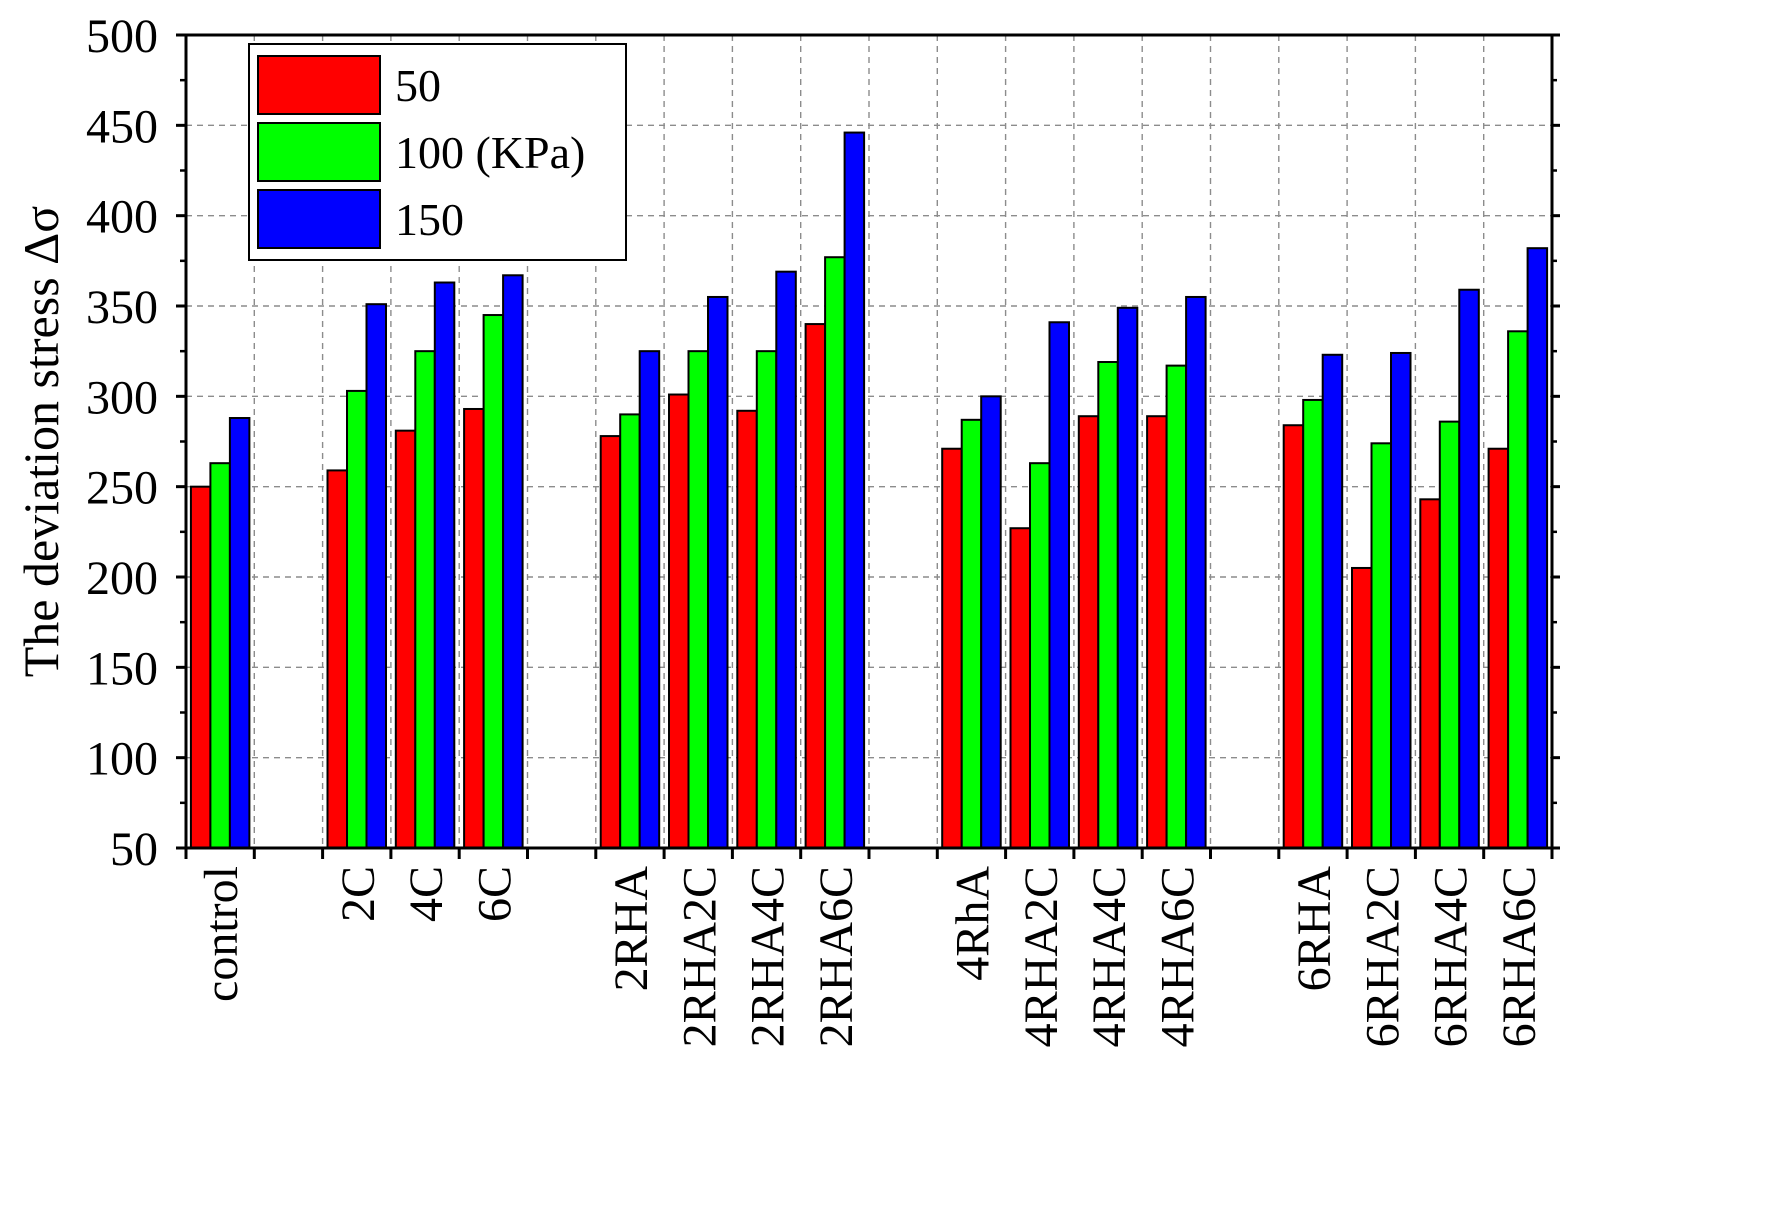 The image size is (1768, 1232). What do you see at coordinates (41, 442) in the screenshot?
I see `y-axis-label: The deviation stress Δσ` at bounding box center [41, 442].